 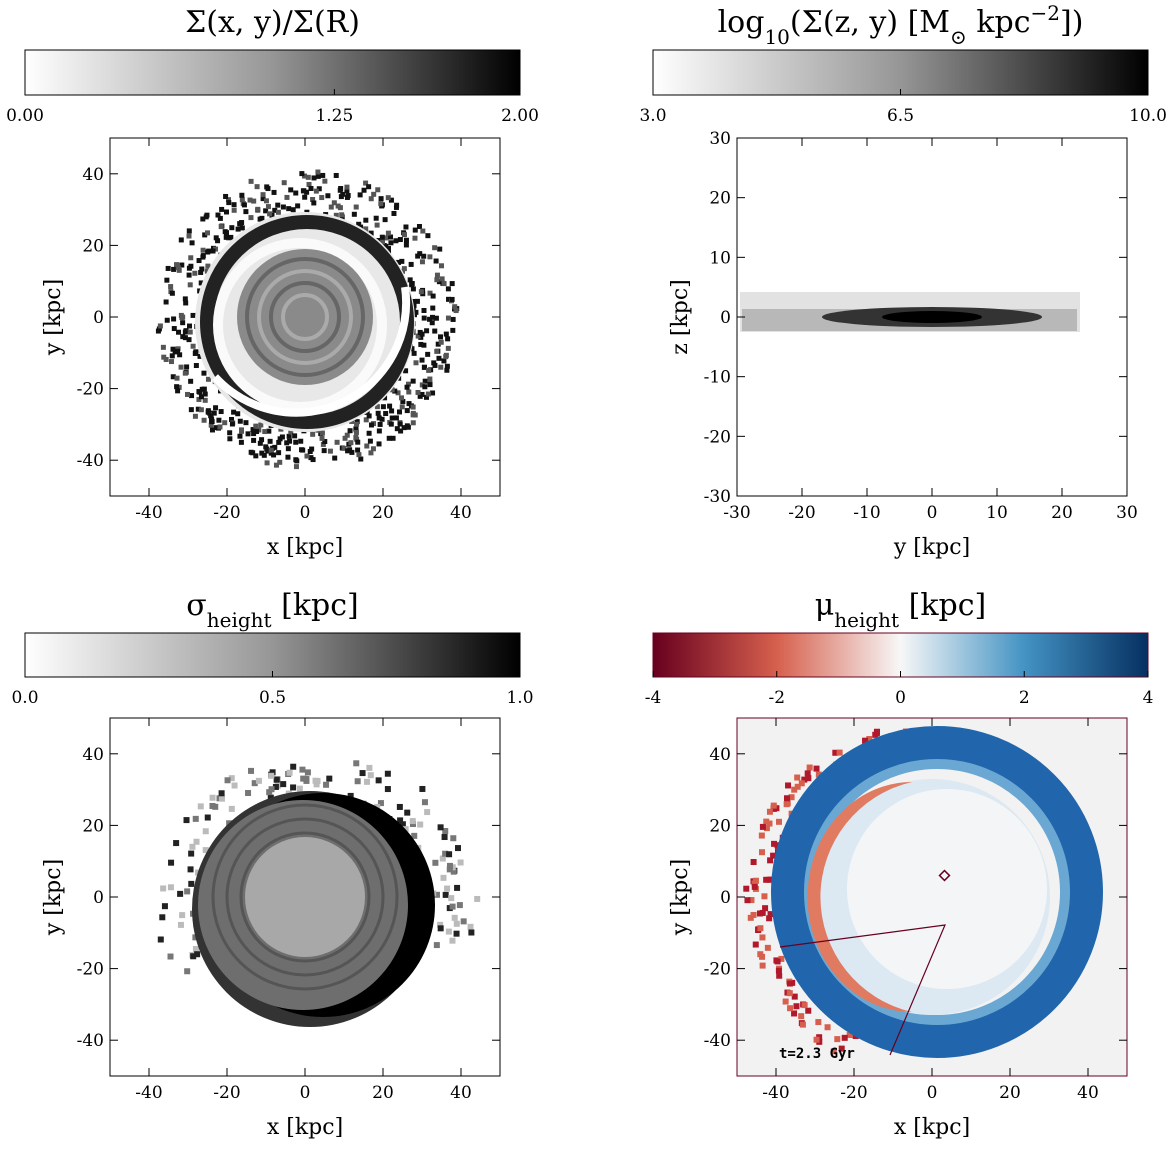 What do you see at coordinates (272, 610) in the screenshot?
I see `colorbar-title: σheight [kpc]` at bounding box center [272, 610].